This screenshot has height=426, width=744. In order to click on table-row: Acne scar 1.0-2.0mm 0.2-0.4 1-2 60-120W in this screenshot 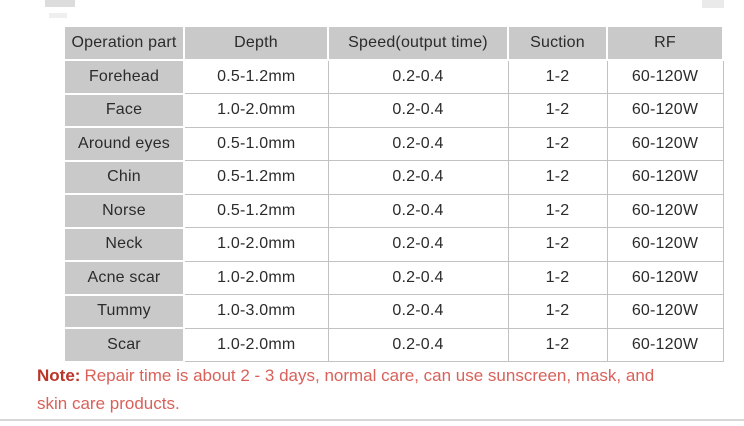, I will do `click(393, 278)`.